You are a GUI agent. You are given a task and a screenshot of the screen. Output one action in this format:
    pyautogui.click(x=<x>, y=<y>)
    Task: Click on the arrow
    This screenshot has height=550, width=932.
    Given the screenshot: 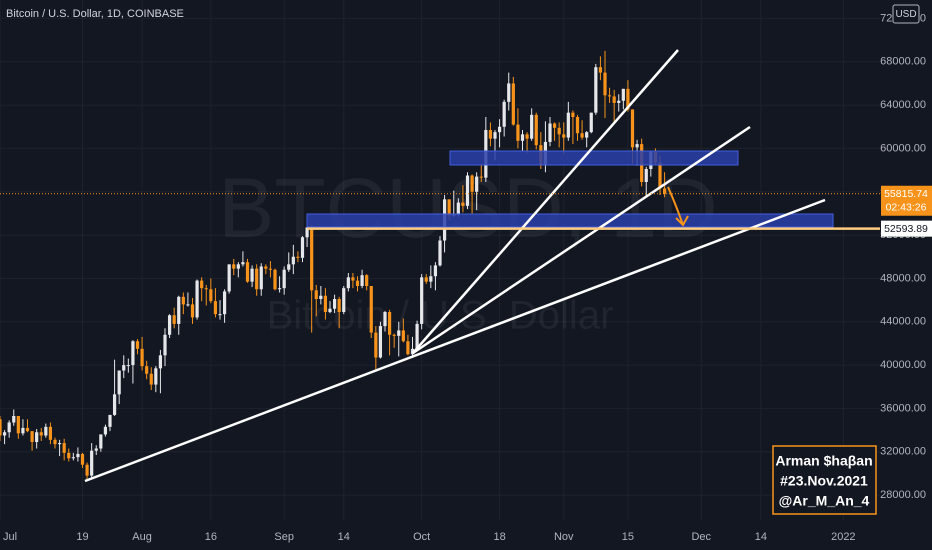 What is the action you would take?
    pyautogui.click(x=678, y=206)
    